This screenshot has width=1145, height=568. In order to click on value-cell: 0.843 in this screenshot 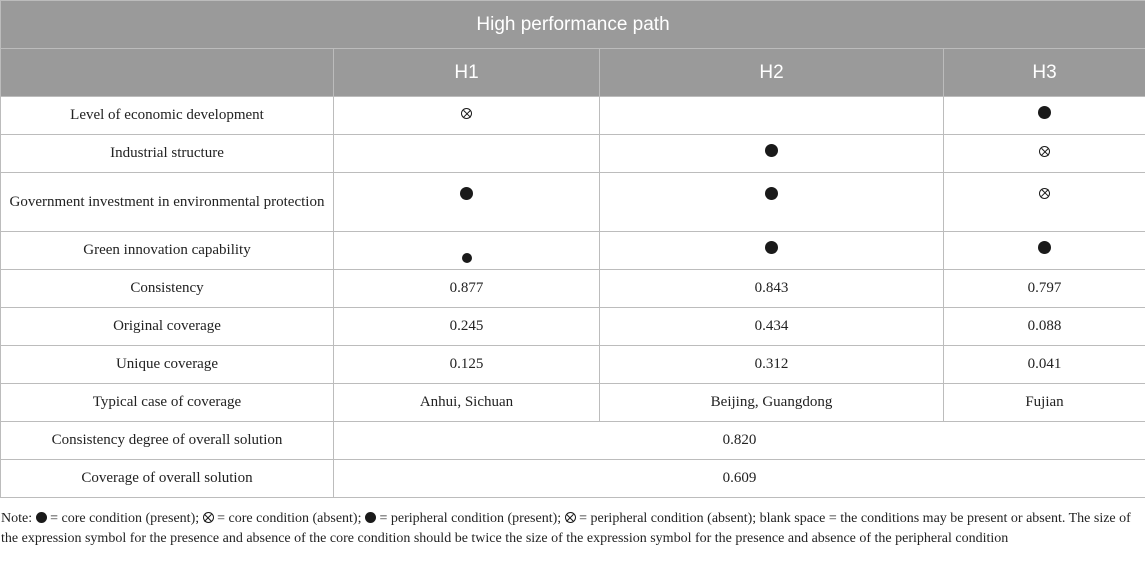, I will do `click(771, 288)`.